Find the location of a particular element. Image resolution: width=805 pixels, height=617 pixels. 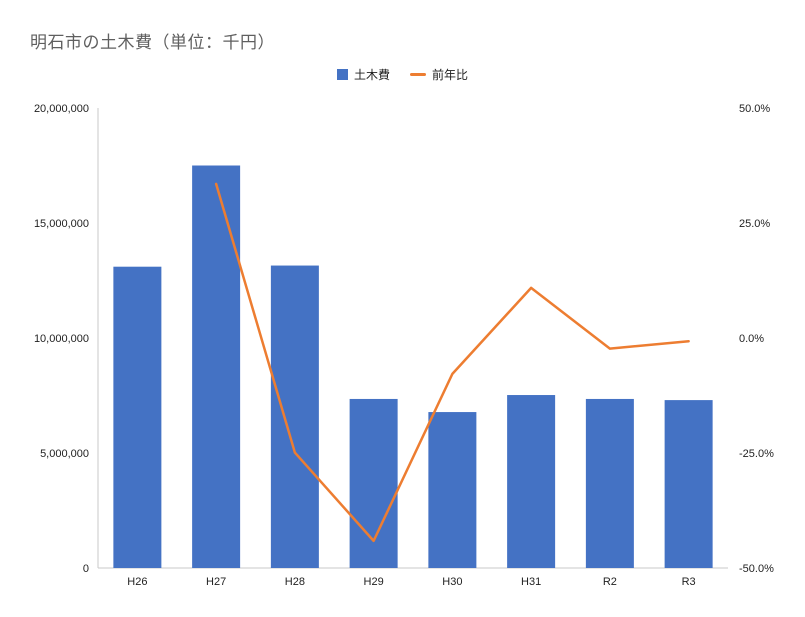

bar-H28 is located at coordinates (294, 416).